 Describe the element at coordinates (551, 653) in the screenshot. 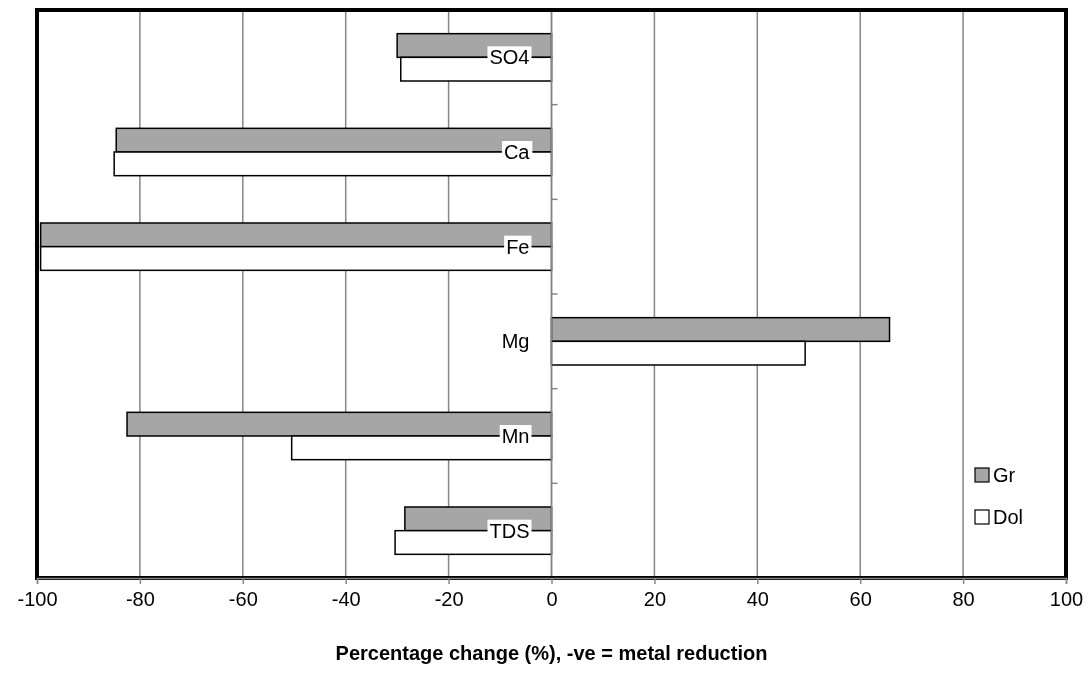

I see `x-axis-title: Percentage change (%), -ve = metal reduction` at that location.